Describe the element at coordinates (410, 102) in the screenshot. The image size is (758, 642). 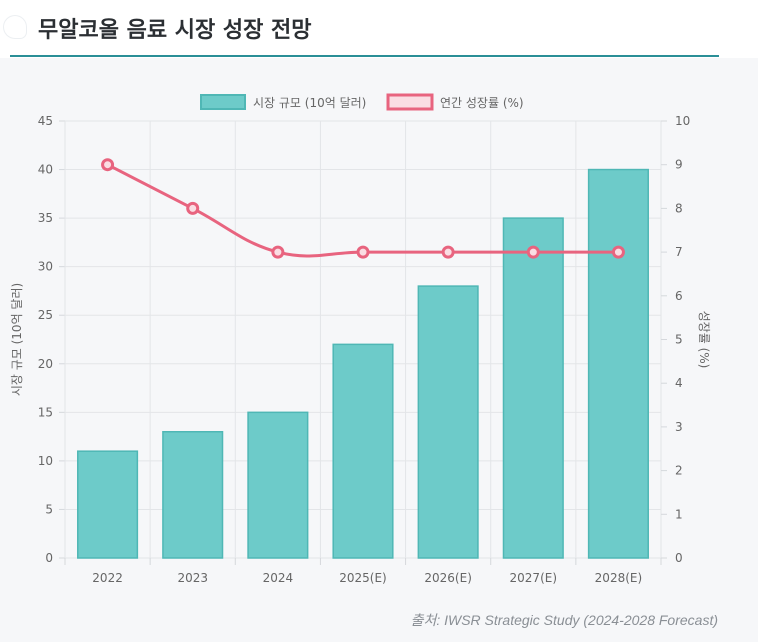
I see `legend-swatch-line` at that location.